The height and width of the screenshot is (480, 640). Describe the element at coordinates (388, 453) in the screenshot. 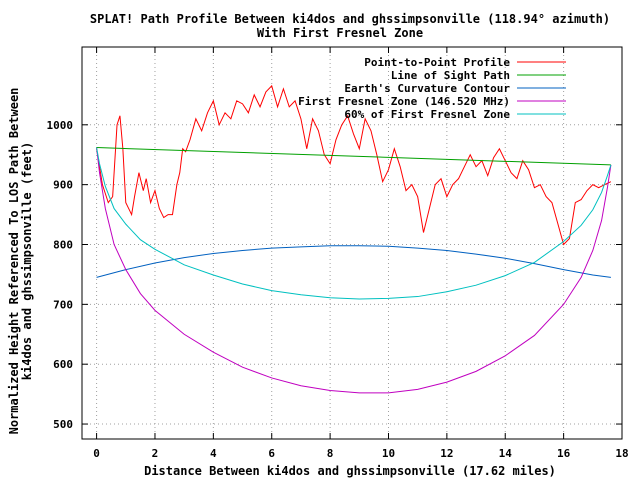

I see `x-tick-label-5: 10` at that location.